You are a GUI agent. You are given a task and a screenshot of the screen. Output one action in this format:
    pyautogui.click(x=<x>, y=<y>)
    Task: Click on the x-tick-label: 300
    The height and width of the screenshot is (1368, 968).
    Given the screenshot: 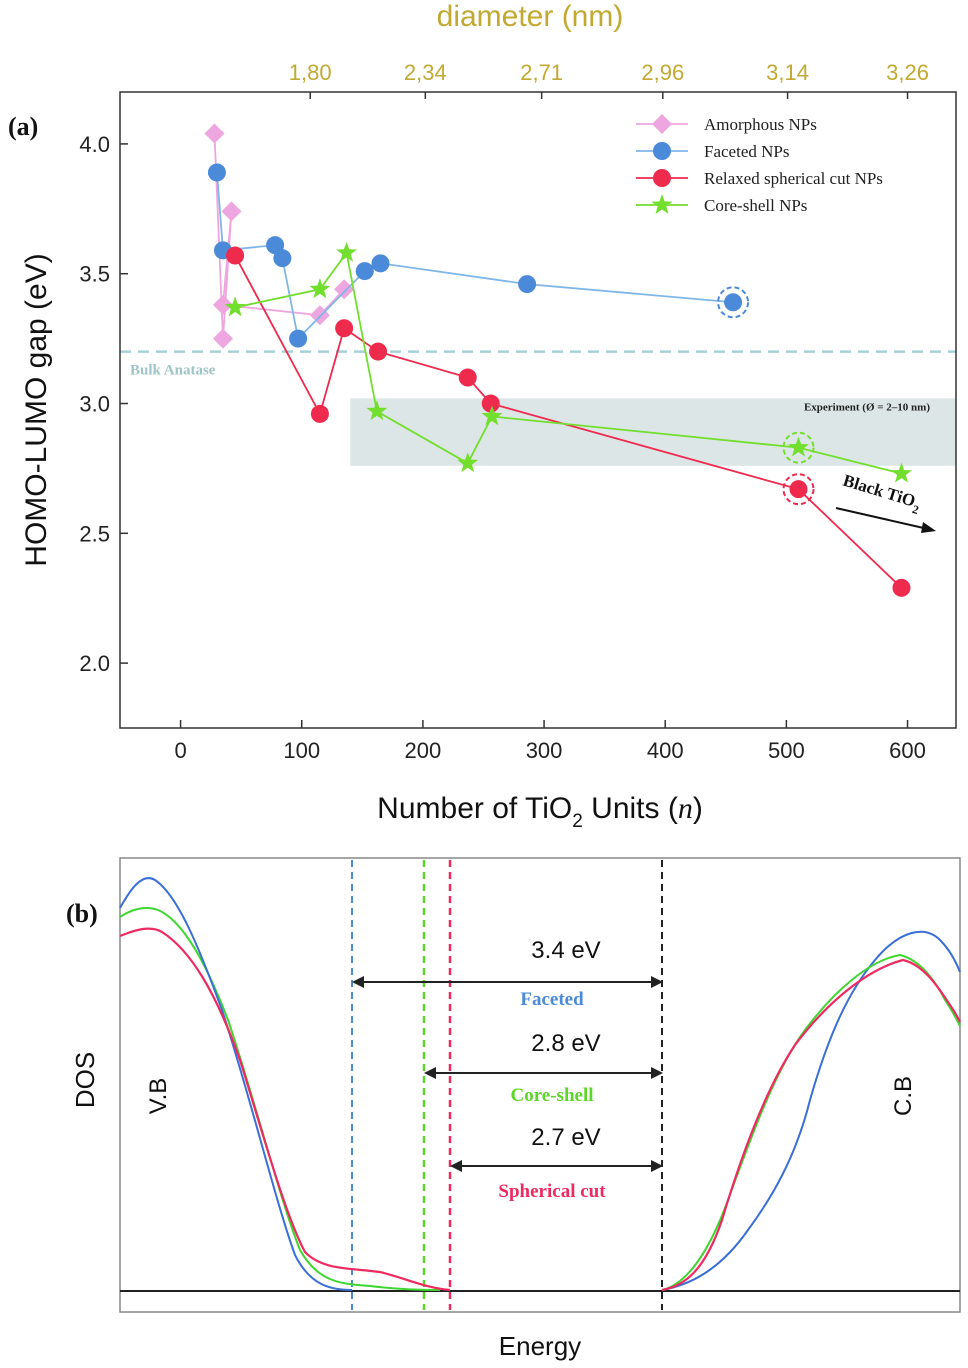 What is the action you would take?
    pyautogui.click(x=544, y=750)
    